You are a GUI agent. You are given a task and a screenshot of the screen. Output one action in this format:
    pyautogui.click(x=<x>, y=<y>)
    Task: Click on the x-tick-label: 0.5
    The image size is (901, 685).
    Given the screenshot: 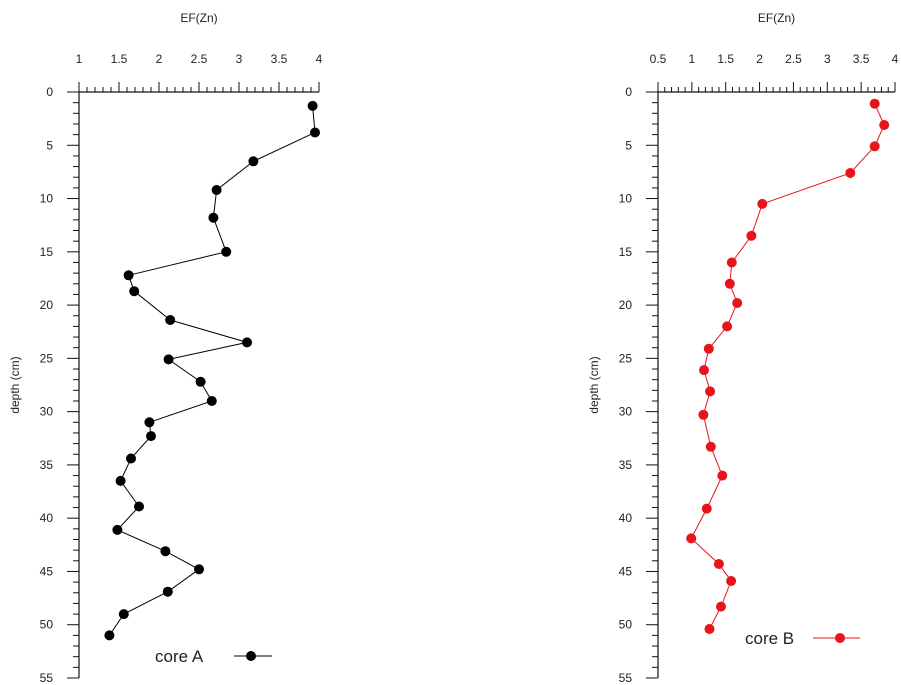 What is the action you would take?
    pyautogui.click(x=658, y=59)
    